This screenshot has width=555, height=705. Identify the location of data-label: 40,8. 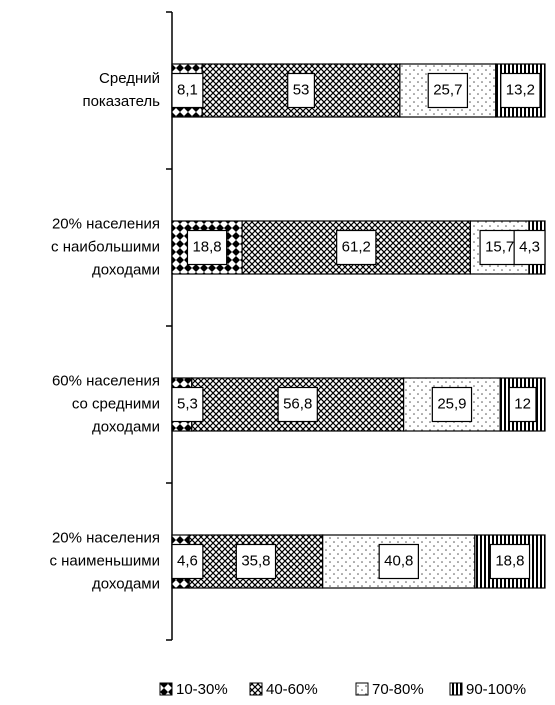
(398, 560).